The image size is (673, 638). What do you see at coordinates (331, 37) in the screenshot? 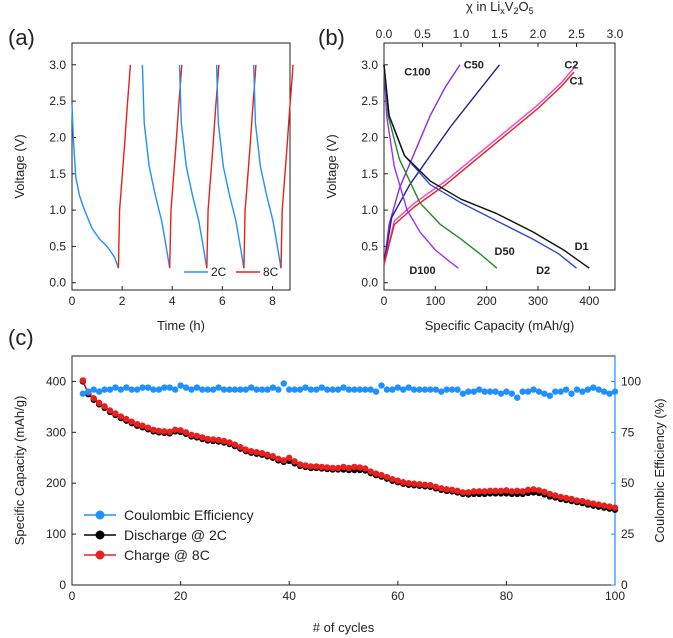
I see `panel-b-label: (b)` at bounding box center [331, 37].